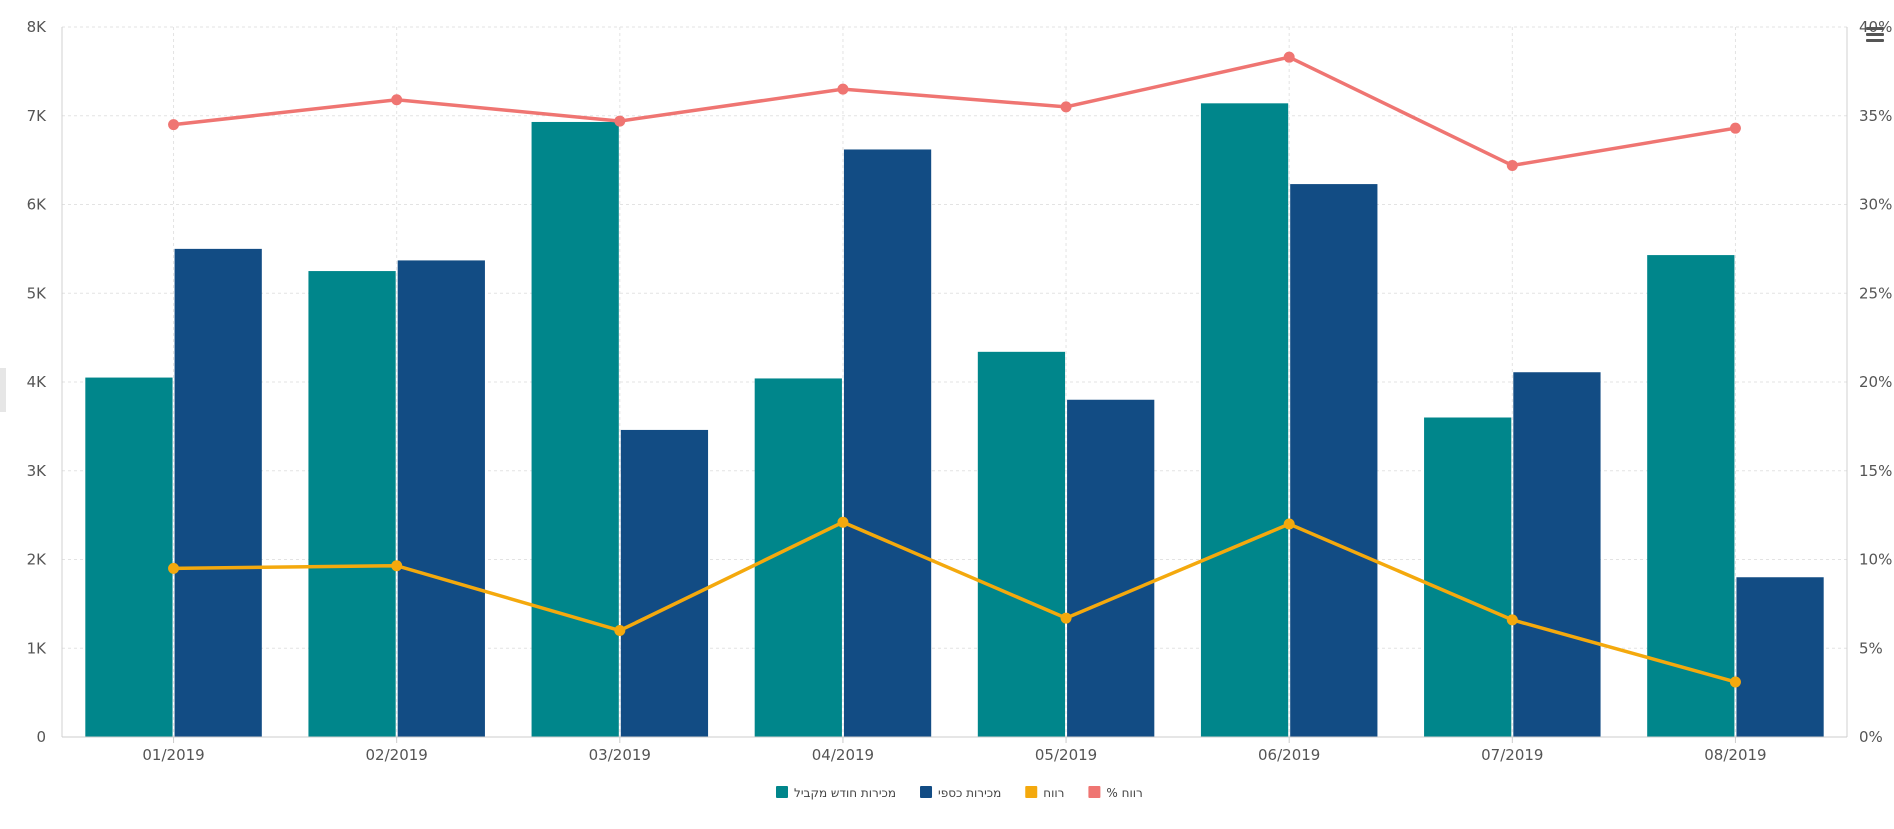 This screenshot has width=1894, height=829. I want to click on x-tick-label: 06/2019, so click(1289, 755).